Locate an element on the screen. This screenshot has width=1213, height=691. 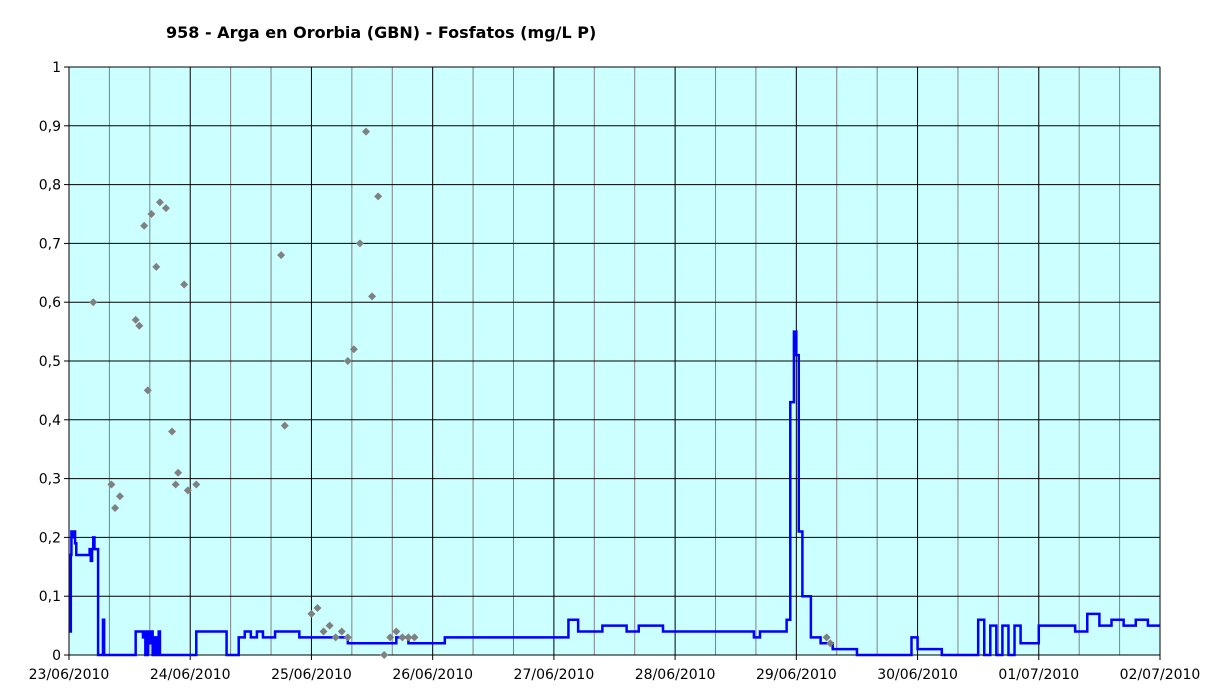
x-tick-label: 01/07/2010 is located at coordinates (1038, 675).